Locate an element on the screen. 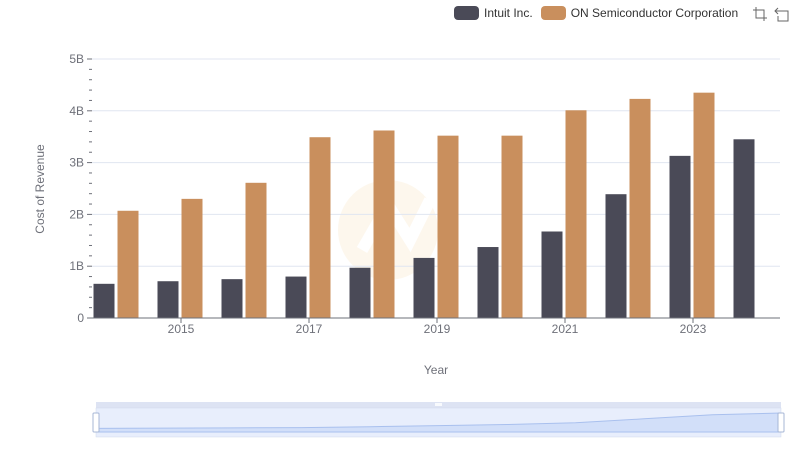  slider-preview-area is located at coordinates (438, 422).